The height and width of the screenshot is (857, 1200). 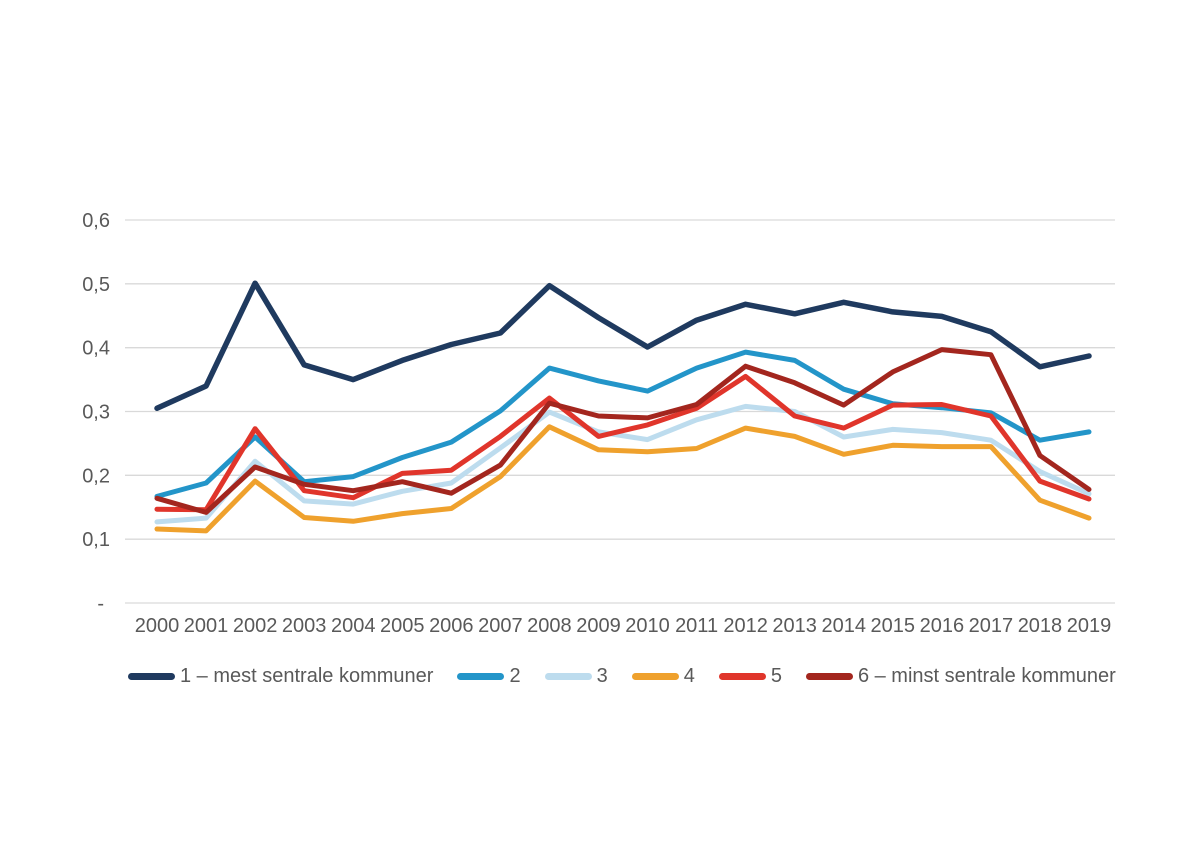 I want to click on legend-label-series-5: 5, so click(x=776, y=676).